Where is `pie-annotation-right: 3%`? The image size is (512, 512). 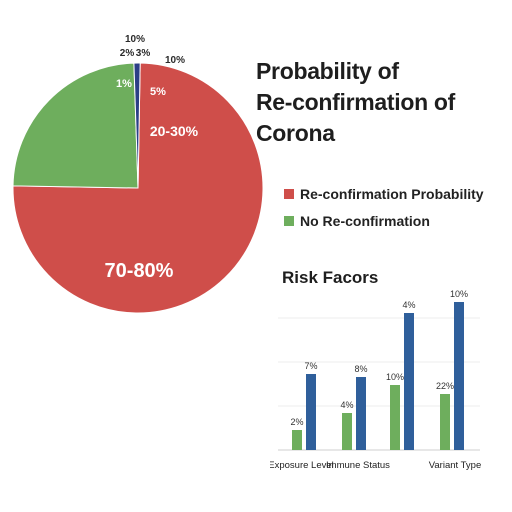
pie-annotation-right: 3% is located at coordinates (143, 53).